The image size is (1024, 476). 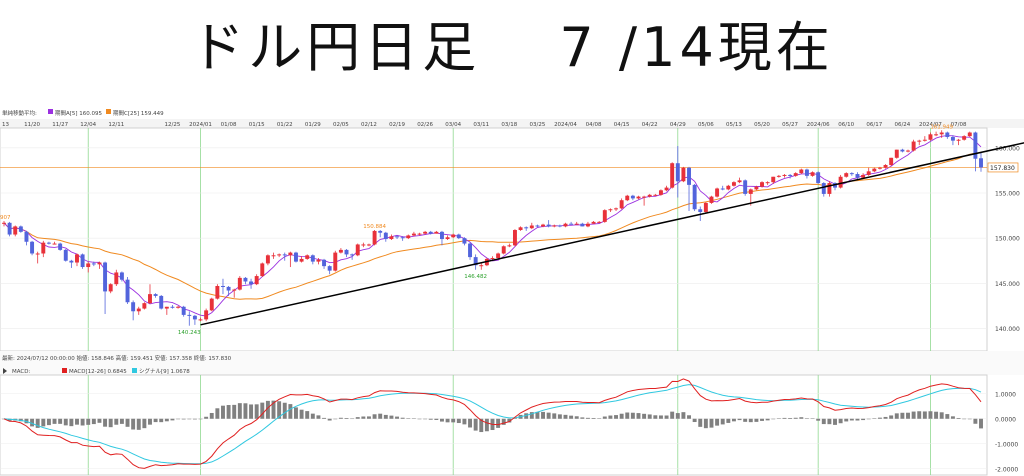 What do you see at coordinates (98, 372) in the screenshot?
I see `macd-legend-entry-0: MACD[12-26] 0.6845` at bounding box center [98, 372].